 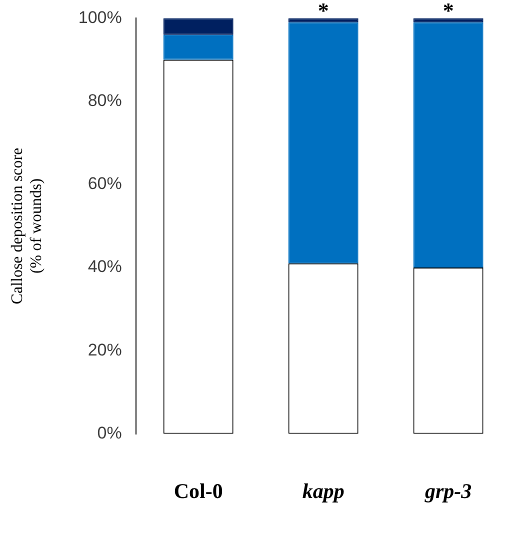 I want to click on y-tick-label: 60%, so click(x=105, y=184).